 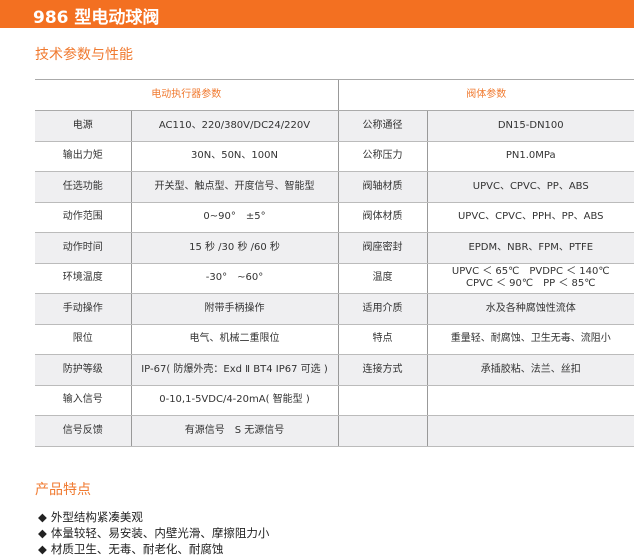 What do you see at coordinates (234, 400) in the screenshot?
I see `param-value: 0-10,1-5VDC/4-20mA( 智能型 )` at bounding box center [234, 400].